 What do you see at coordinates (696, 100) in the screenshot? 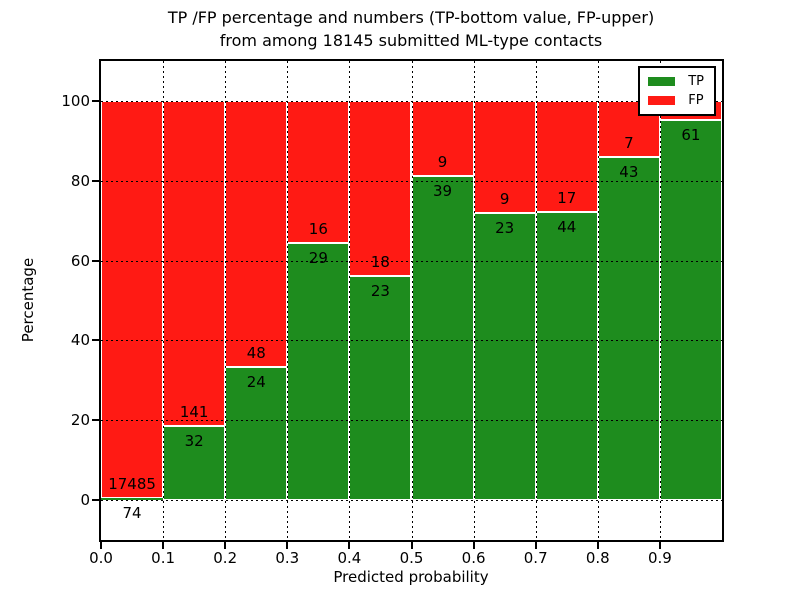
I see `fp-legend-label: FP` at bounding box center [696, 100].